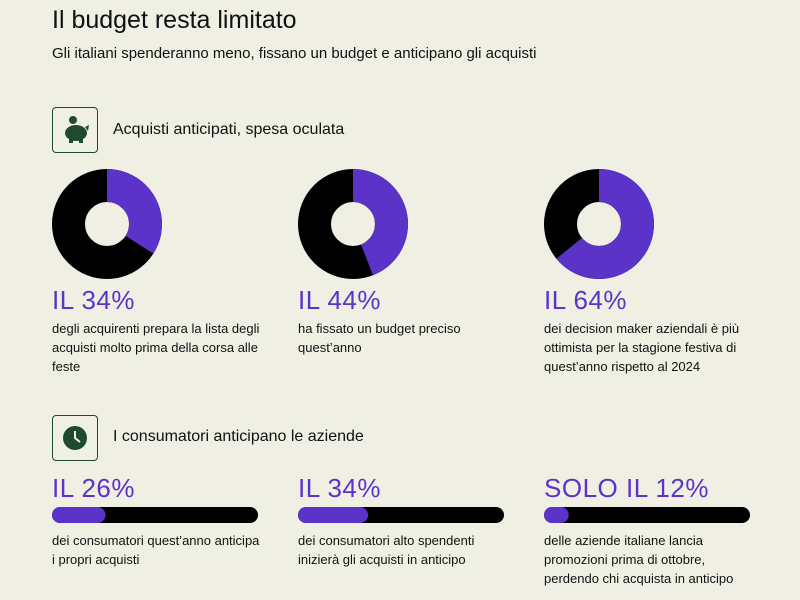 Image resolution: width=800 pixels, height=600 pixels. What do you see at coordinates (379, 338) in the screenshot?
I see `description: ha fissato un budget preciso quest’anno` at bounding box center [379, 338].